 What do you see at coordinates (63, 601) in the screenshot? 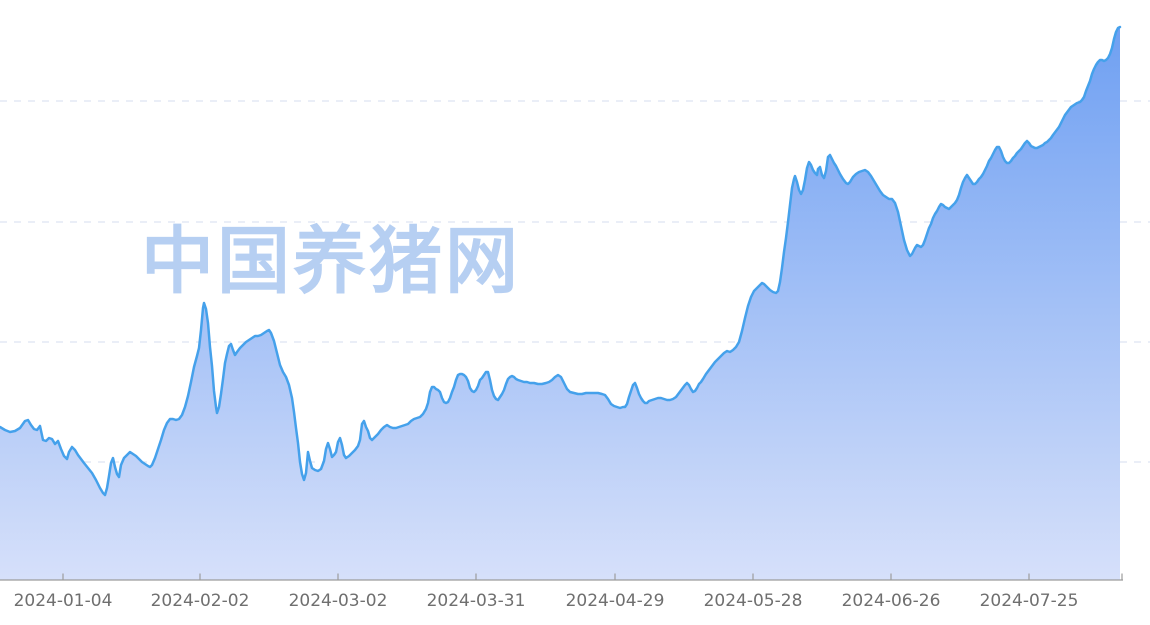
I see `x-axis-label: 2024-01-04` at bounding box center [63, 601].